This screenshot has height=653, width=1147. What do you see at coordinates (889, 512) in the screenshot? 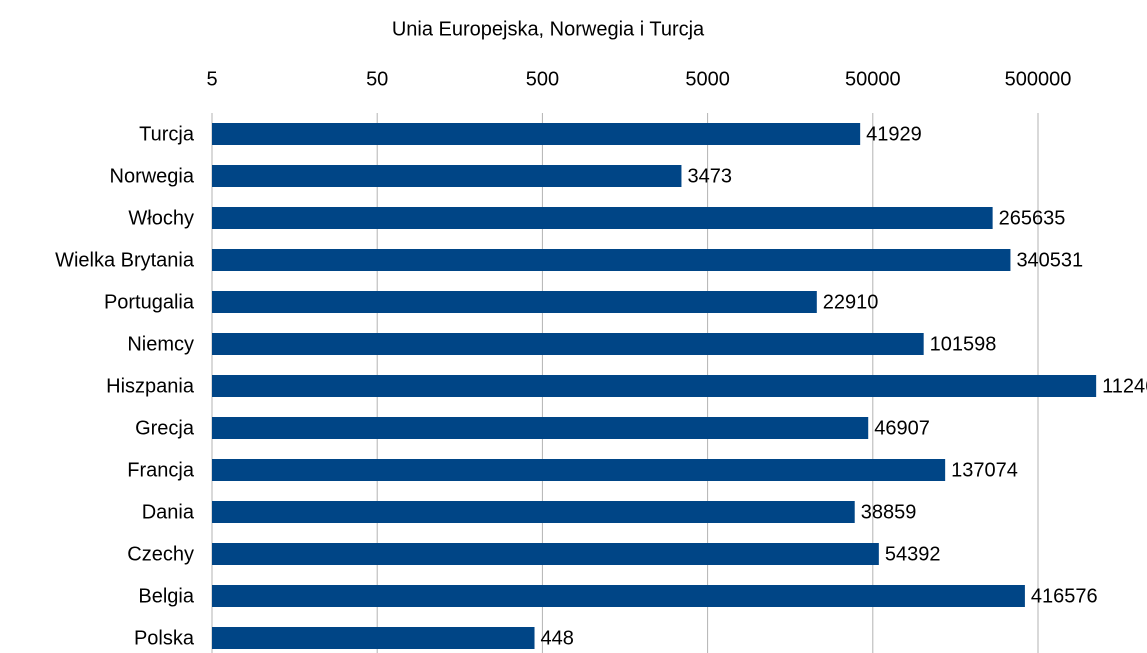
I see `data-label: 38859` at bounding box center [889, 512].